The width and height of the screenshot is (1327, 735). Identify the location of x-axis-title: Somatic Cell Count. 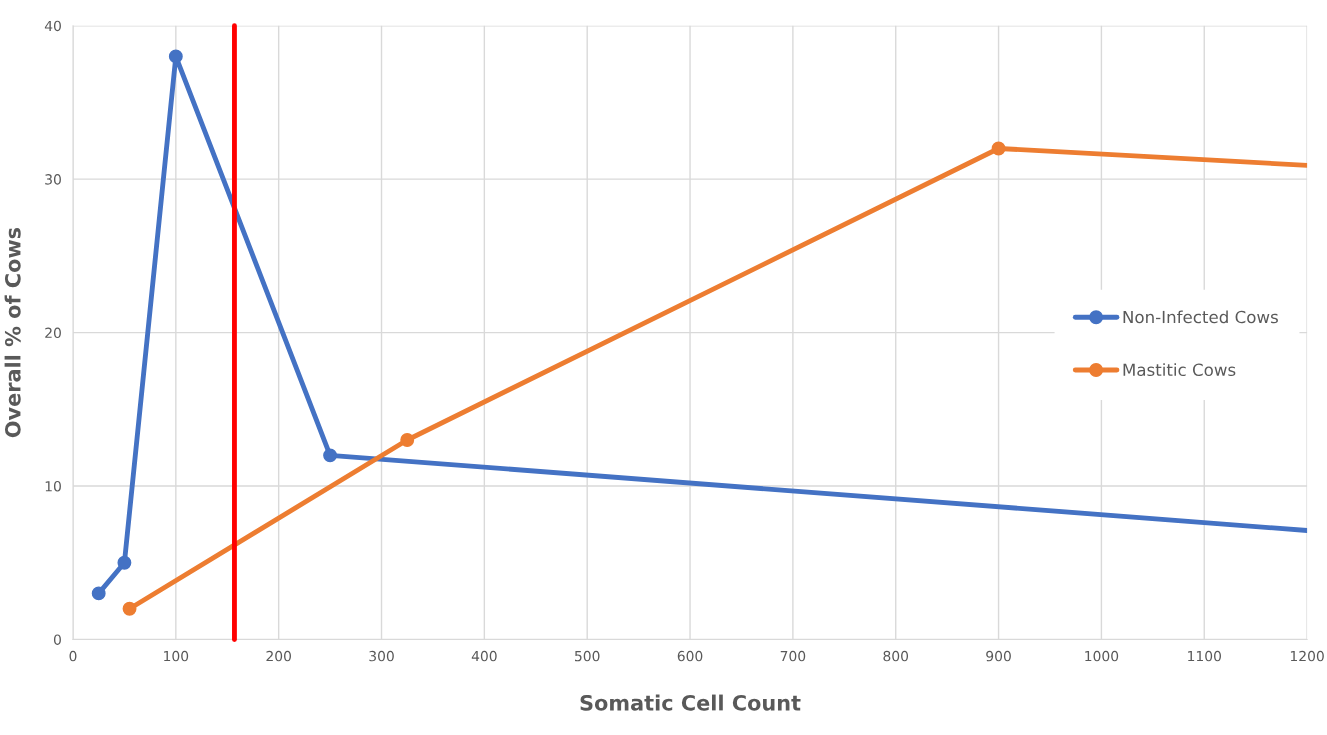
(690, 702).